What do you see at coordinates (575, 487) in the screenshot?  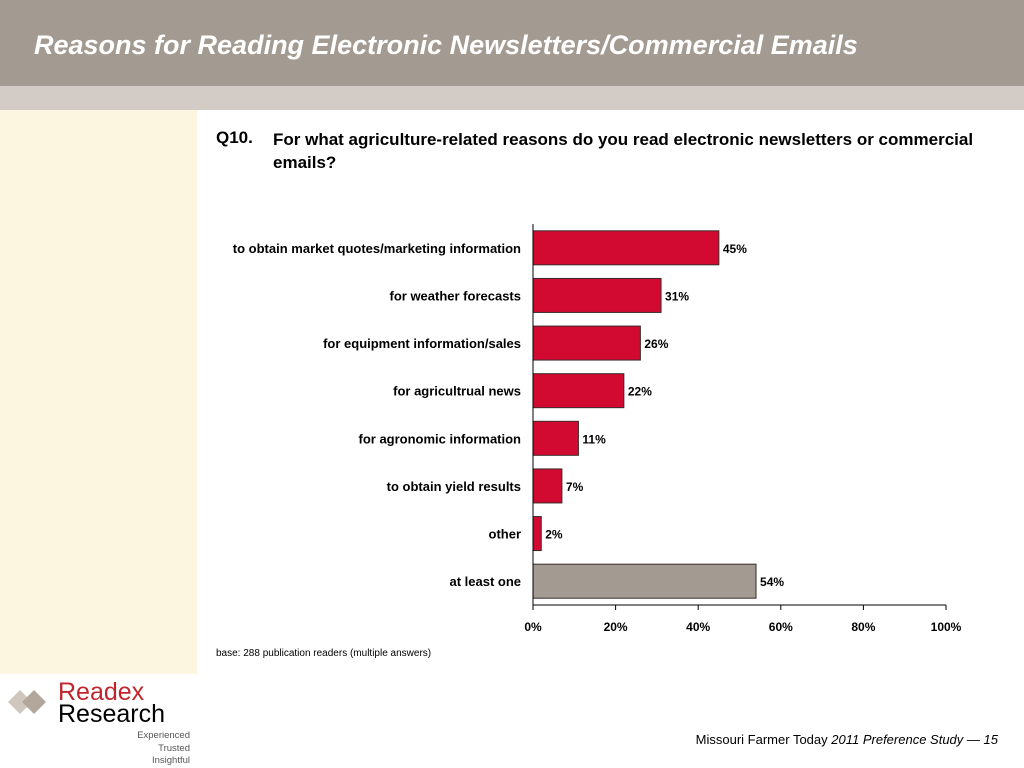 I see `value-label-5: 7%` at bounding box center [575, 487].